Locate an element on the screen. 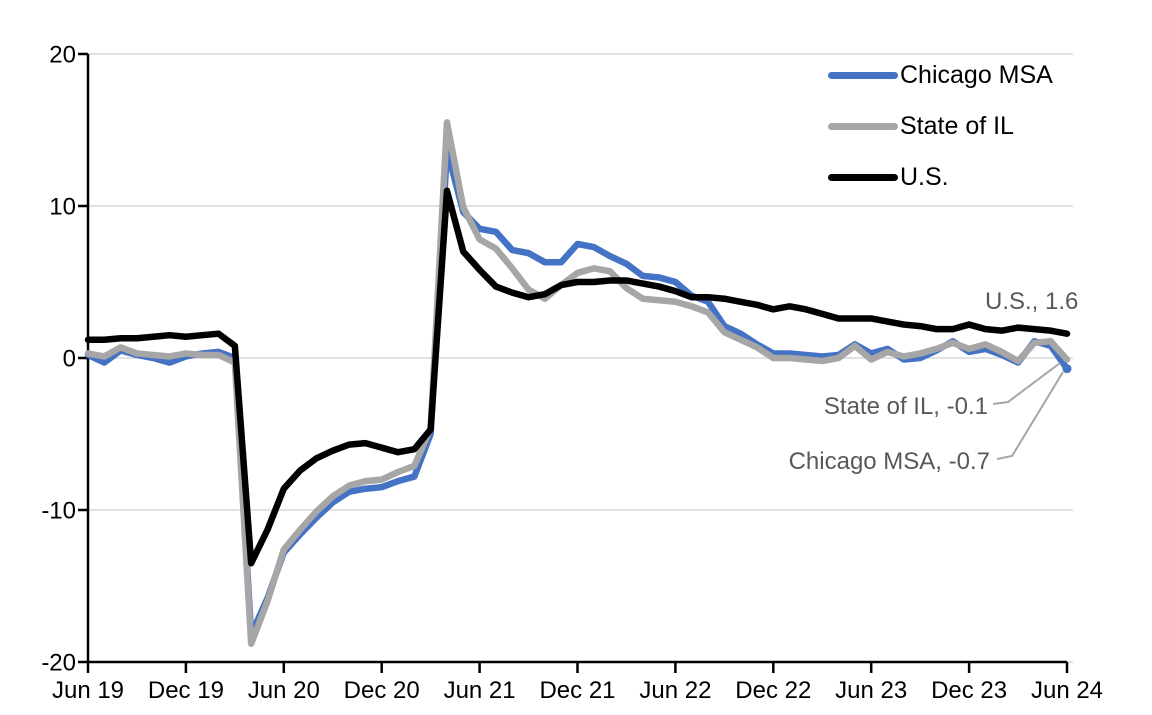 The image size is (1152, 715). annotation-leader-lines is located at coordinates (1028, 411).